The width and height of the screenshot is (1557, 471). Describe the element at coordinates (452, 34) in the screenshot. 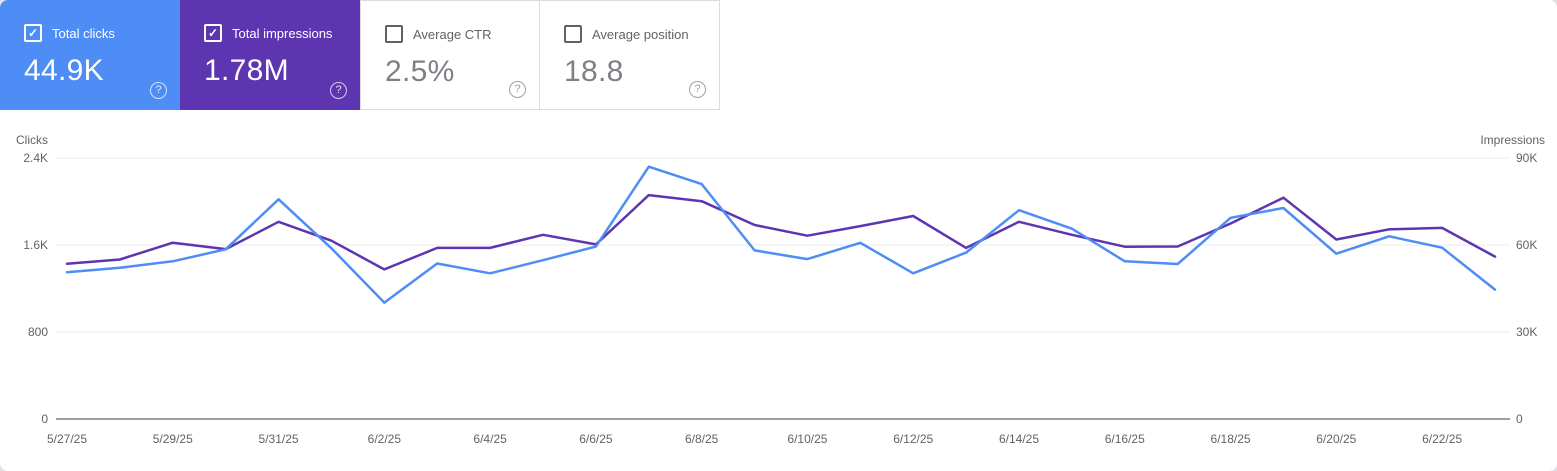

I see `metric-card-label: Average CTR` at that location.